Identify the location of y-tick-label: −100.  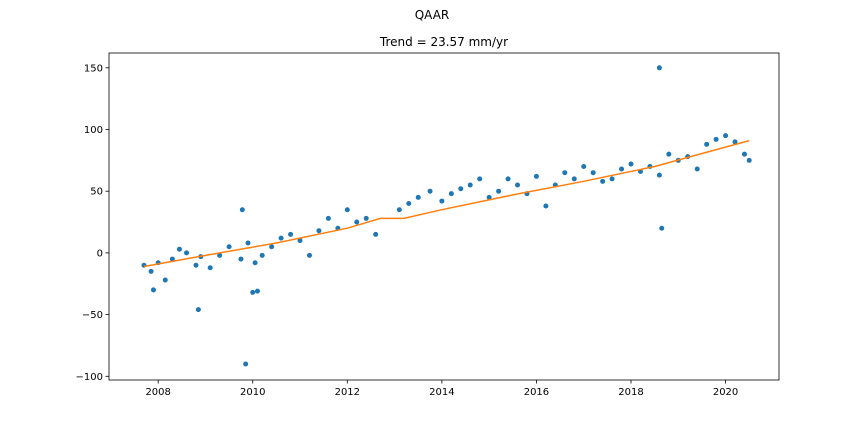
(89, 377).